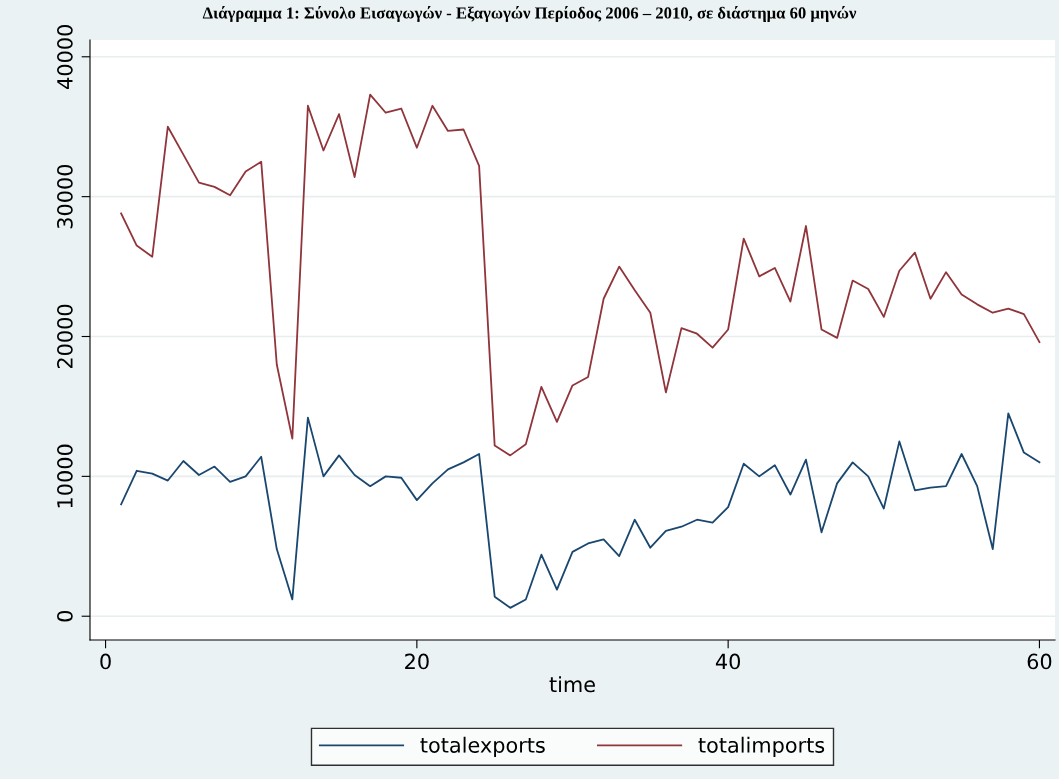  I want to click on y-tick-label: 0, so click(65, 616).